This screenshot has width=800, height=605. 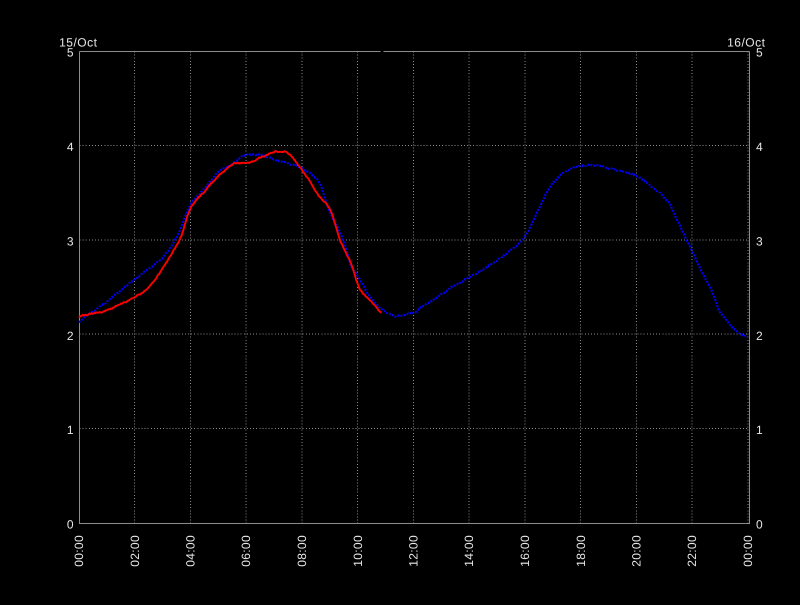 I want to click on svg-text: 12:00, so click(x=414, y=551).